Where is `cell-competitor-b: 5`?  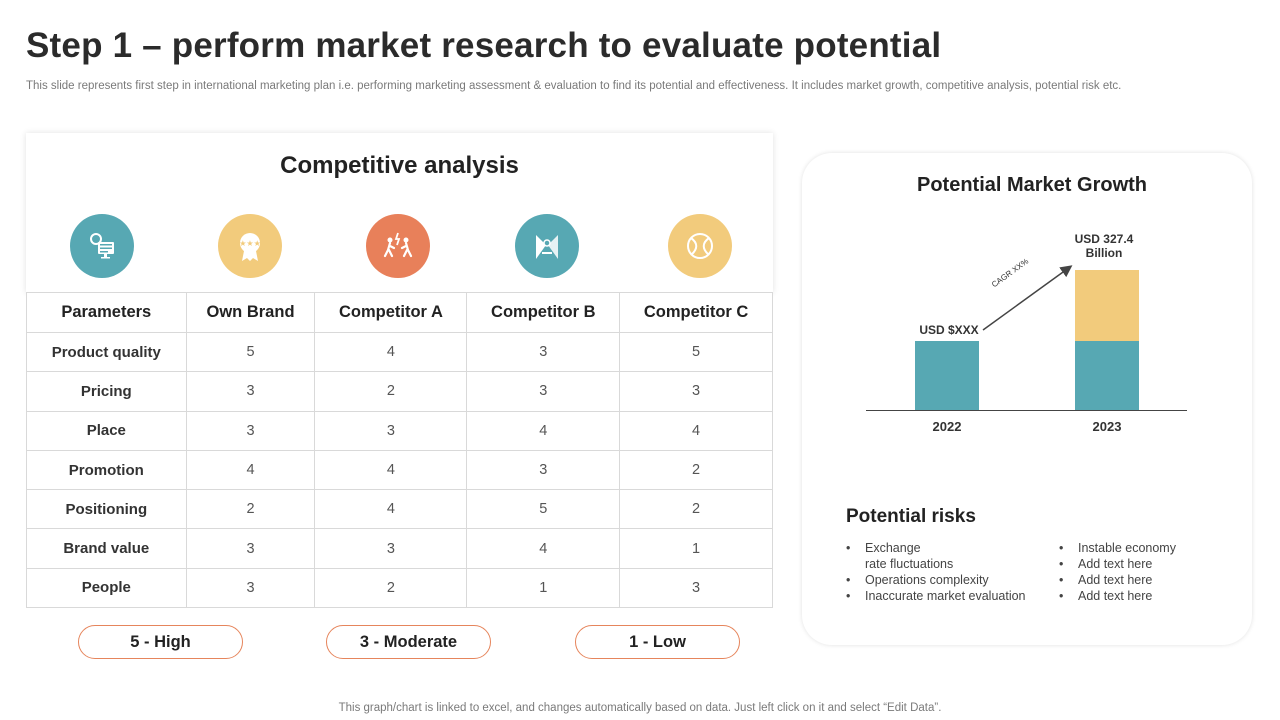
cell-competitor-b: 5 is located at coordinates (543, 509).